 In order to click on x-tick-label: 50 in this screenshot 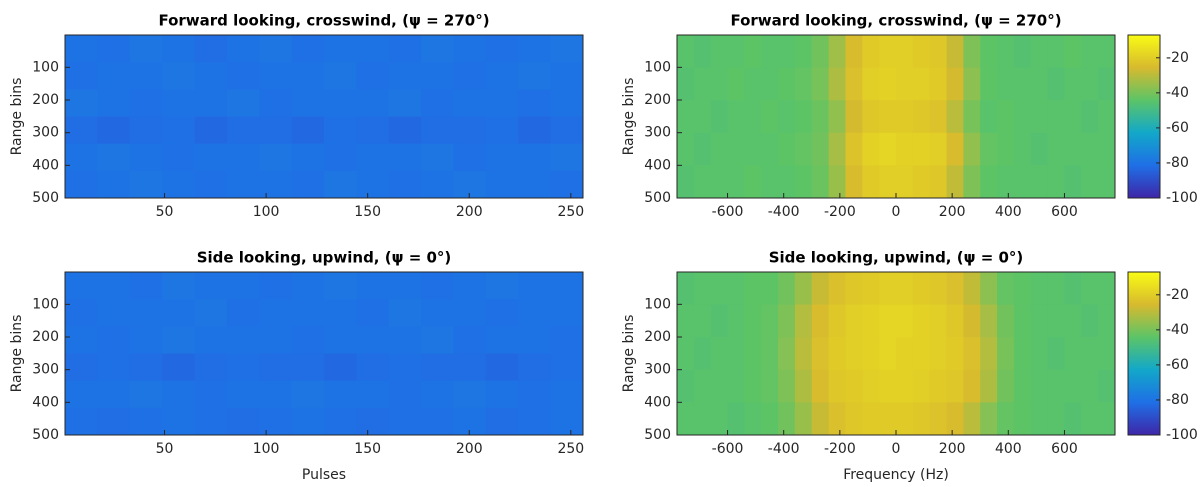, I will do `click(165, 449)`.